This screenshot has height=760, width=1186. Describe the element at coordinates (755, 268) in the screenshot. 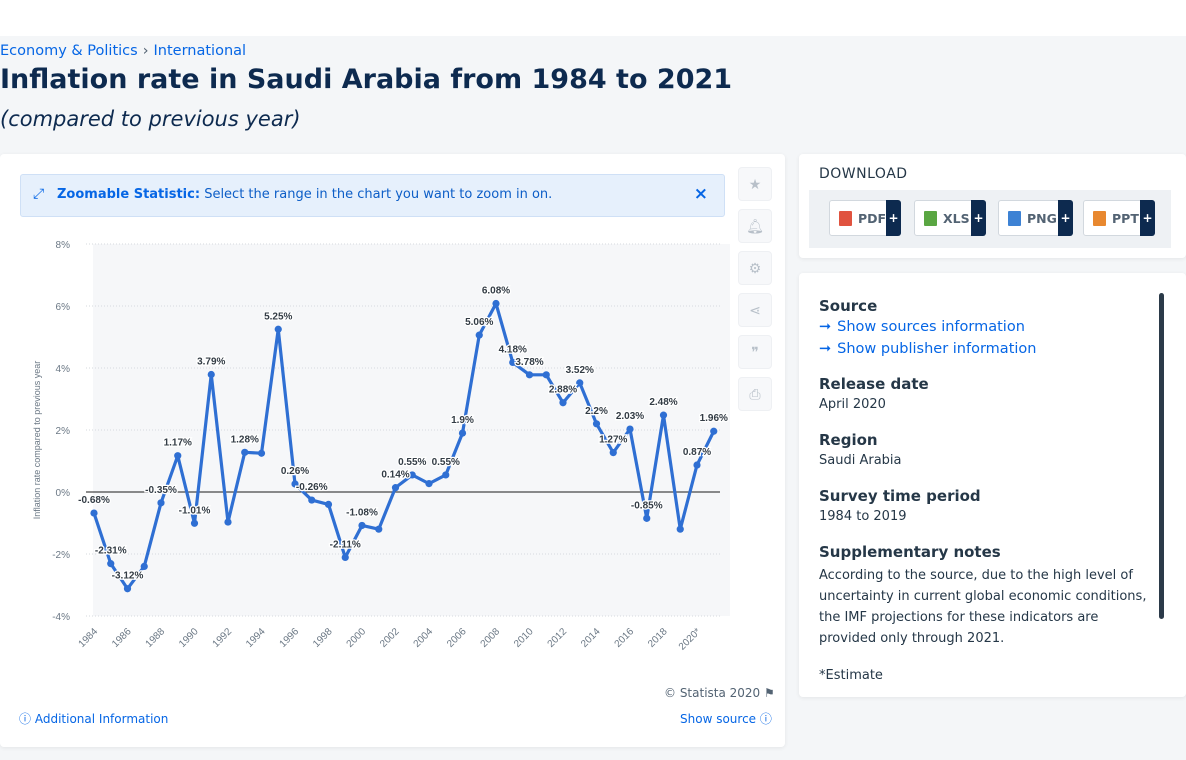

I see `gear-icon: ⚙` at that location.